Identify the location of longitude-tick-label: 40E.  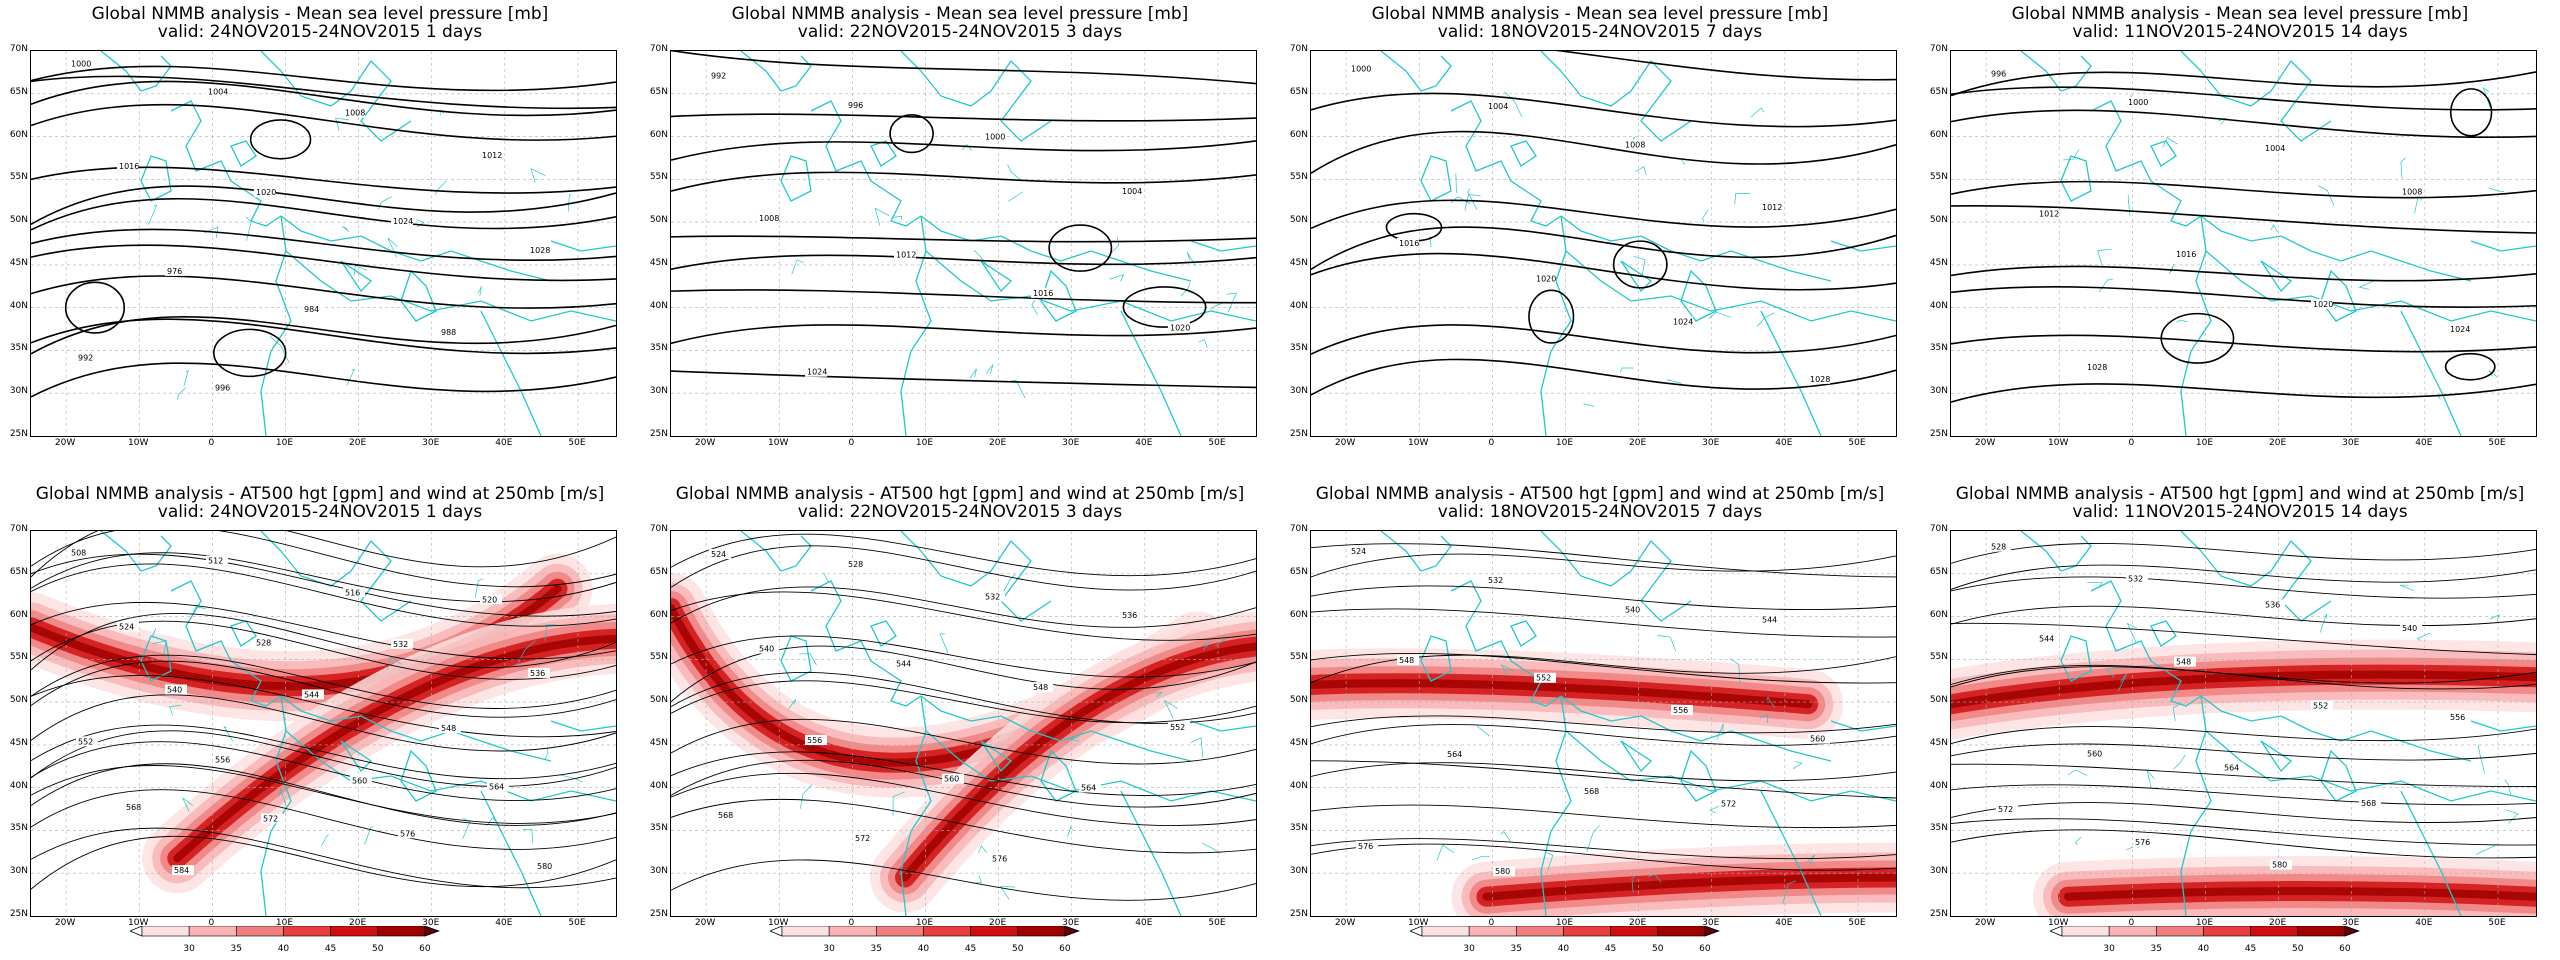
(2424, 923).